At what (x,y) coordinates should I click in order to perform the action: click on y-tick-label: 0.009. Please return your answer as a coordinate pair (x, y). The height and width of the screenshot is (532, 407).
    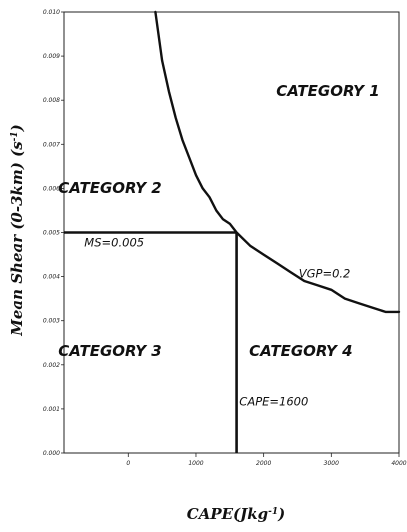
    Looking at the image, I should click on (51, 56).